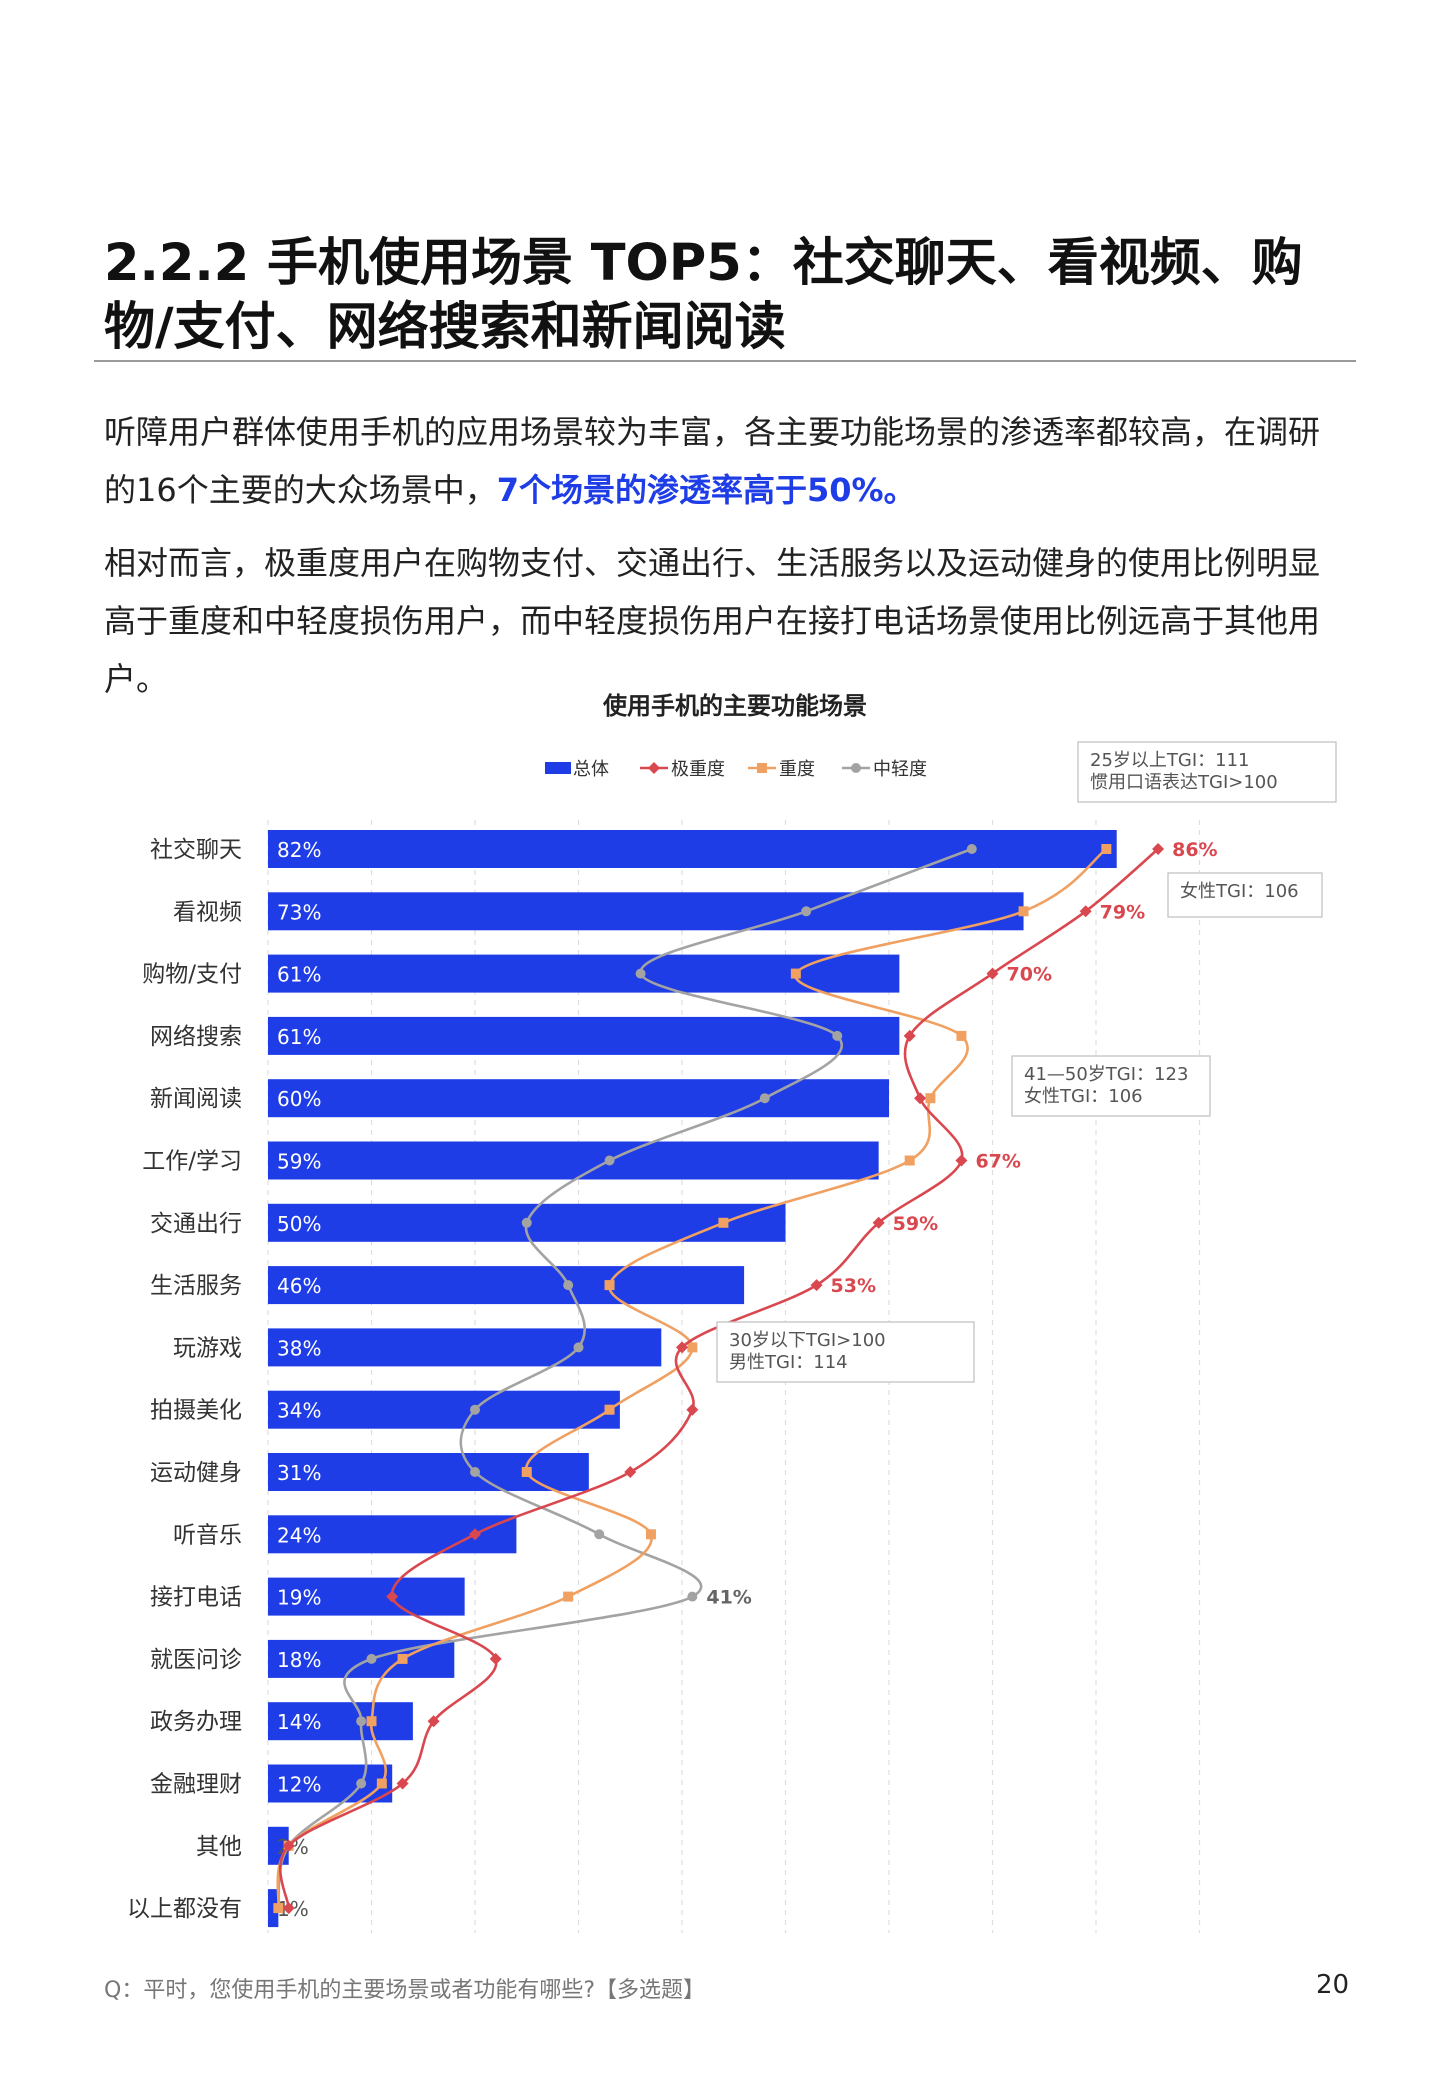 This screenshot has height=2080, width=1440. I want to click on category-label: 购物/支付, so click(192, 975).